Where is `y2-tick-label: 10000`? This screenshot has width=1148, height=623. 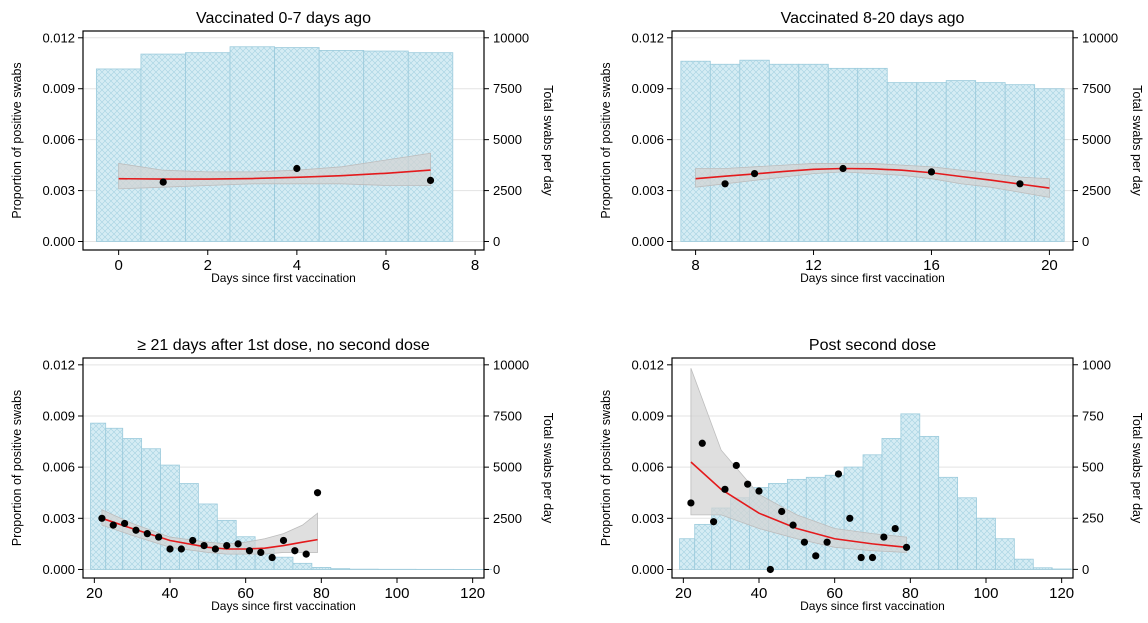 y2-tick-label: 10000 is located at coordinates (511, 364).